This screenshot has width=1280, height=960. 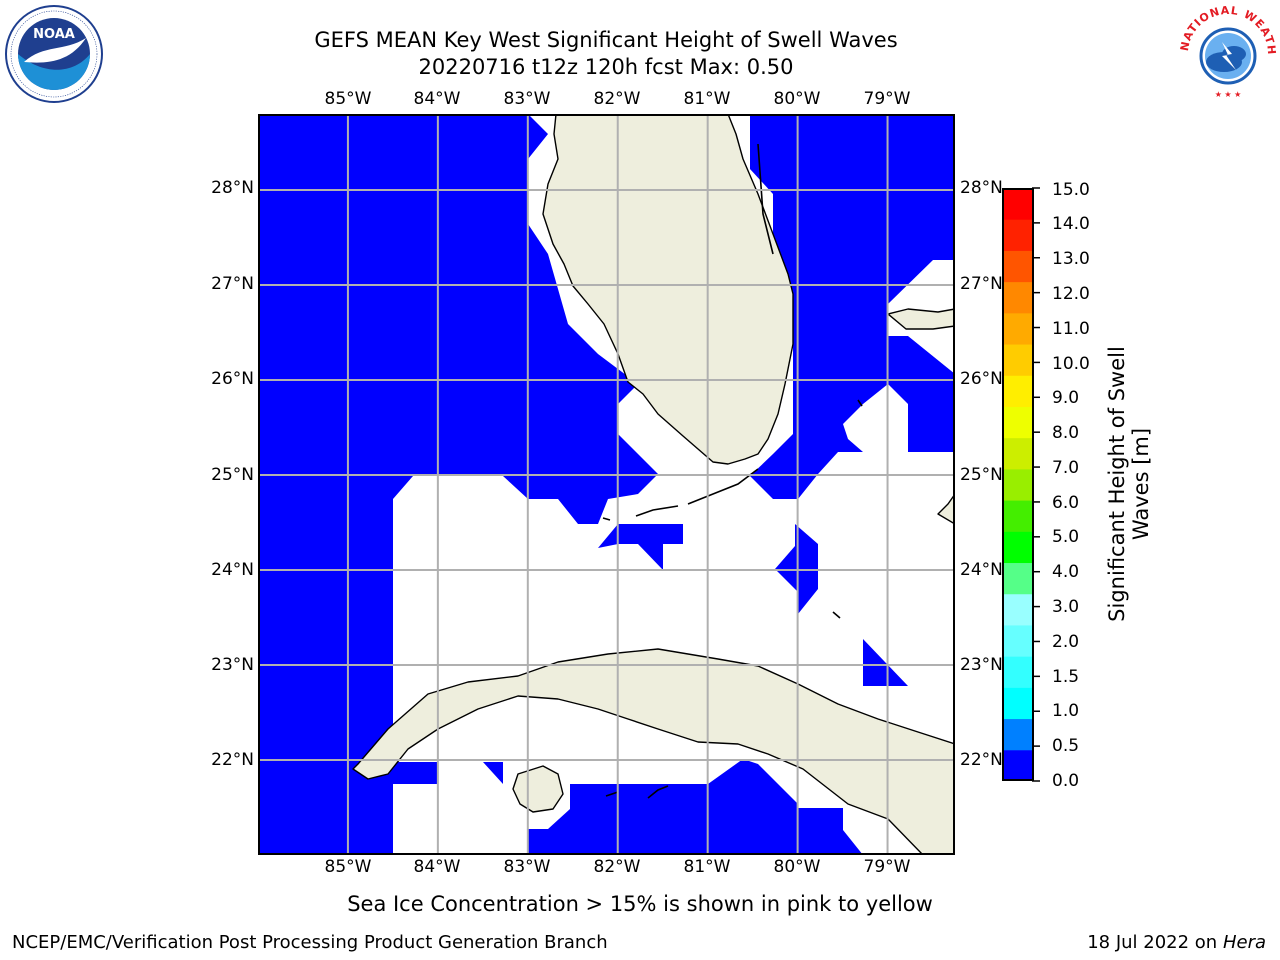 What do you see at coordinates (1071, 364) in the screenshot?
I see `colorbar-tick-label: 10.0` at bounding box center [1071, 364].